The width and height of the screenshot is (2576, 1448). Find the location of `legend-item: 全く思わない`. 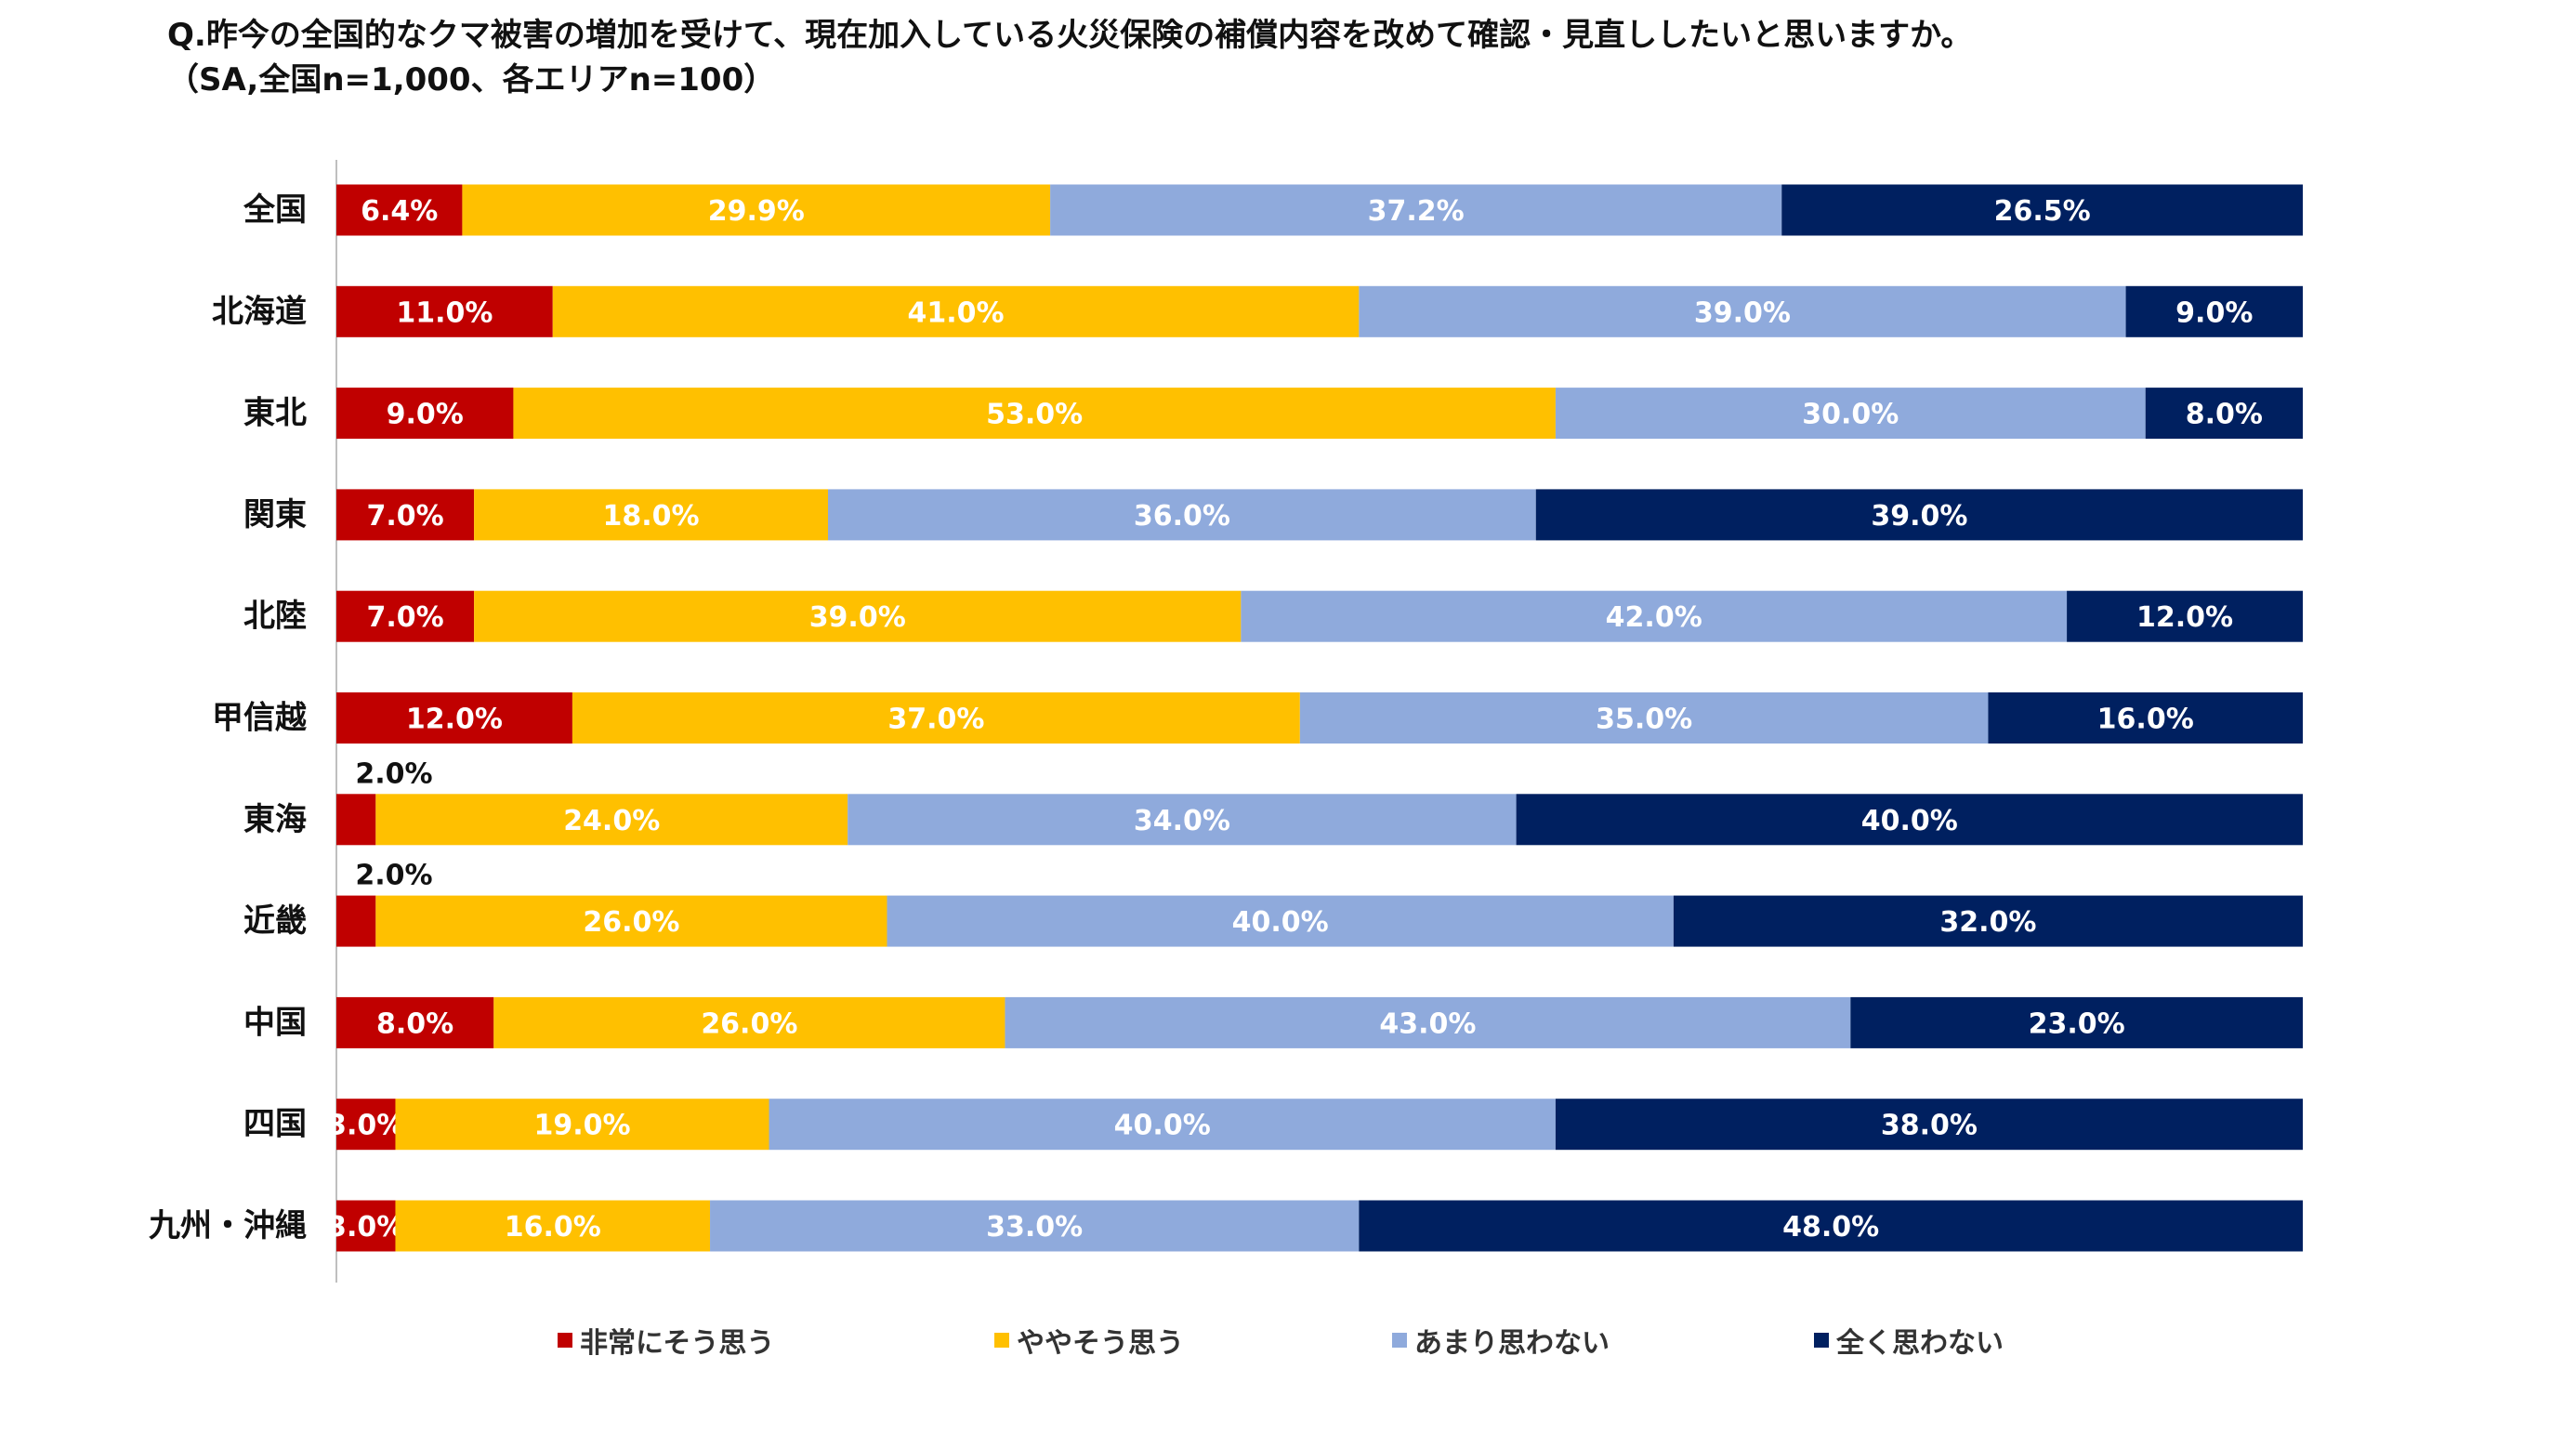

legend-item: 全く思わない is located at coordinates (1909, 1340).